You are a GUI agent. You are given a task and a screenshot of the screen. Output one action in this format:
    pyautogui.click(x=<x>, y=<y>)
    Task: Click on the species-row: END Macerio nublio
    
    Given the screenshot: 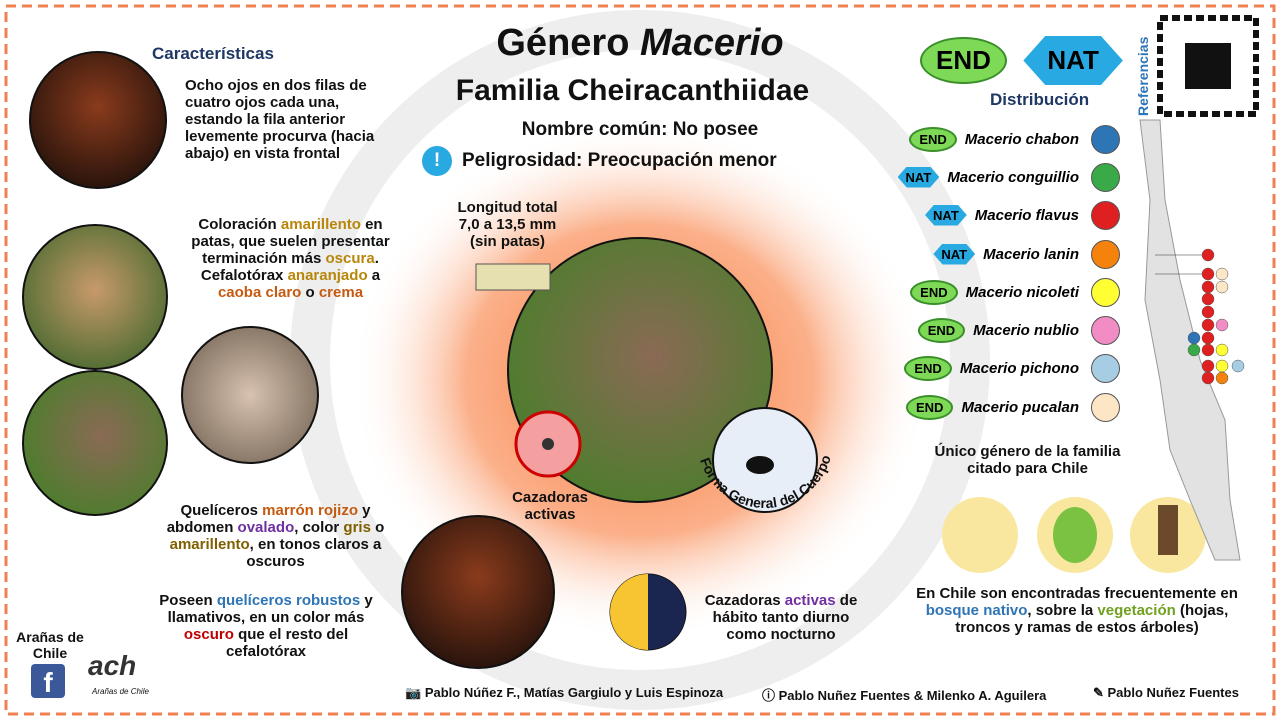 What is the action you would take?
    pyautogui.click(x=1000, y=330)
    